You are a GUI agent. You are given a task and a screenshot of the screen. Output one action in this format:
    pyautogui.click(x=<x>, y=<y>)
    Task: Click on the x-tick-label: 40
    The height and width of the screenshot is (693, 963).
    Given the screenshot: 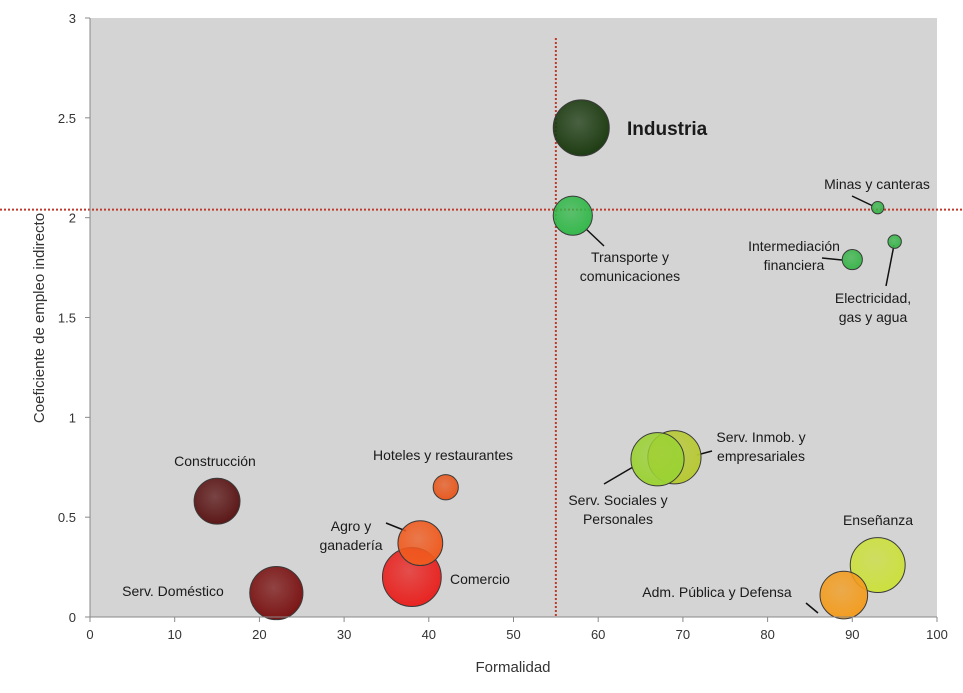 What is the action you would take?
    pyautogui.click(x=429, y=634)
    